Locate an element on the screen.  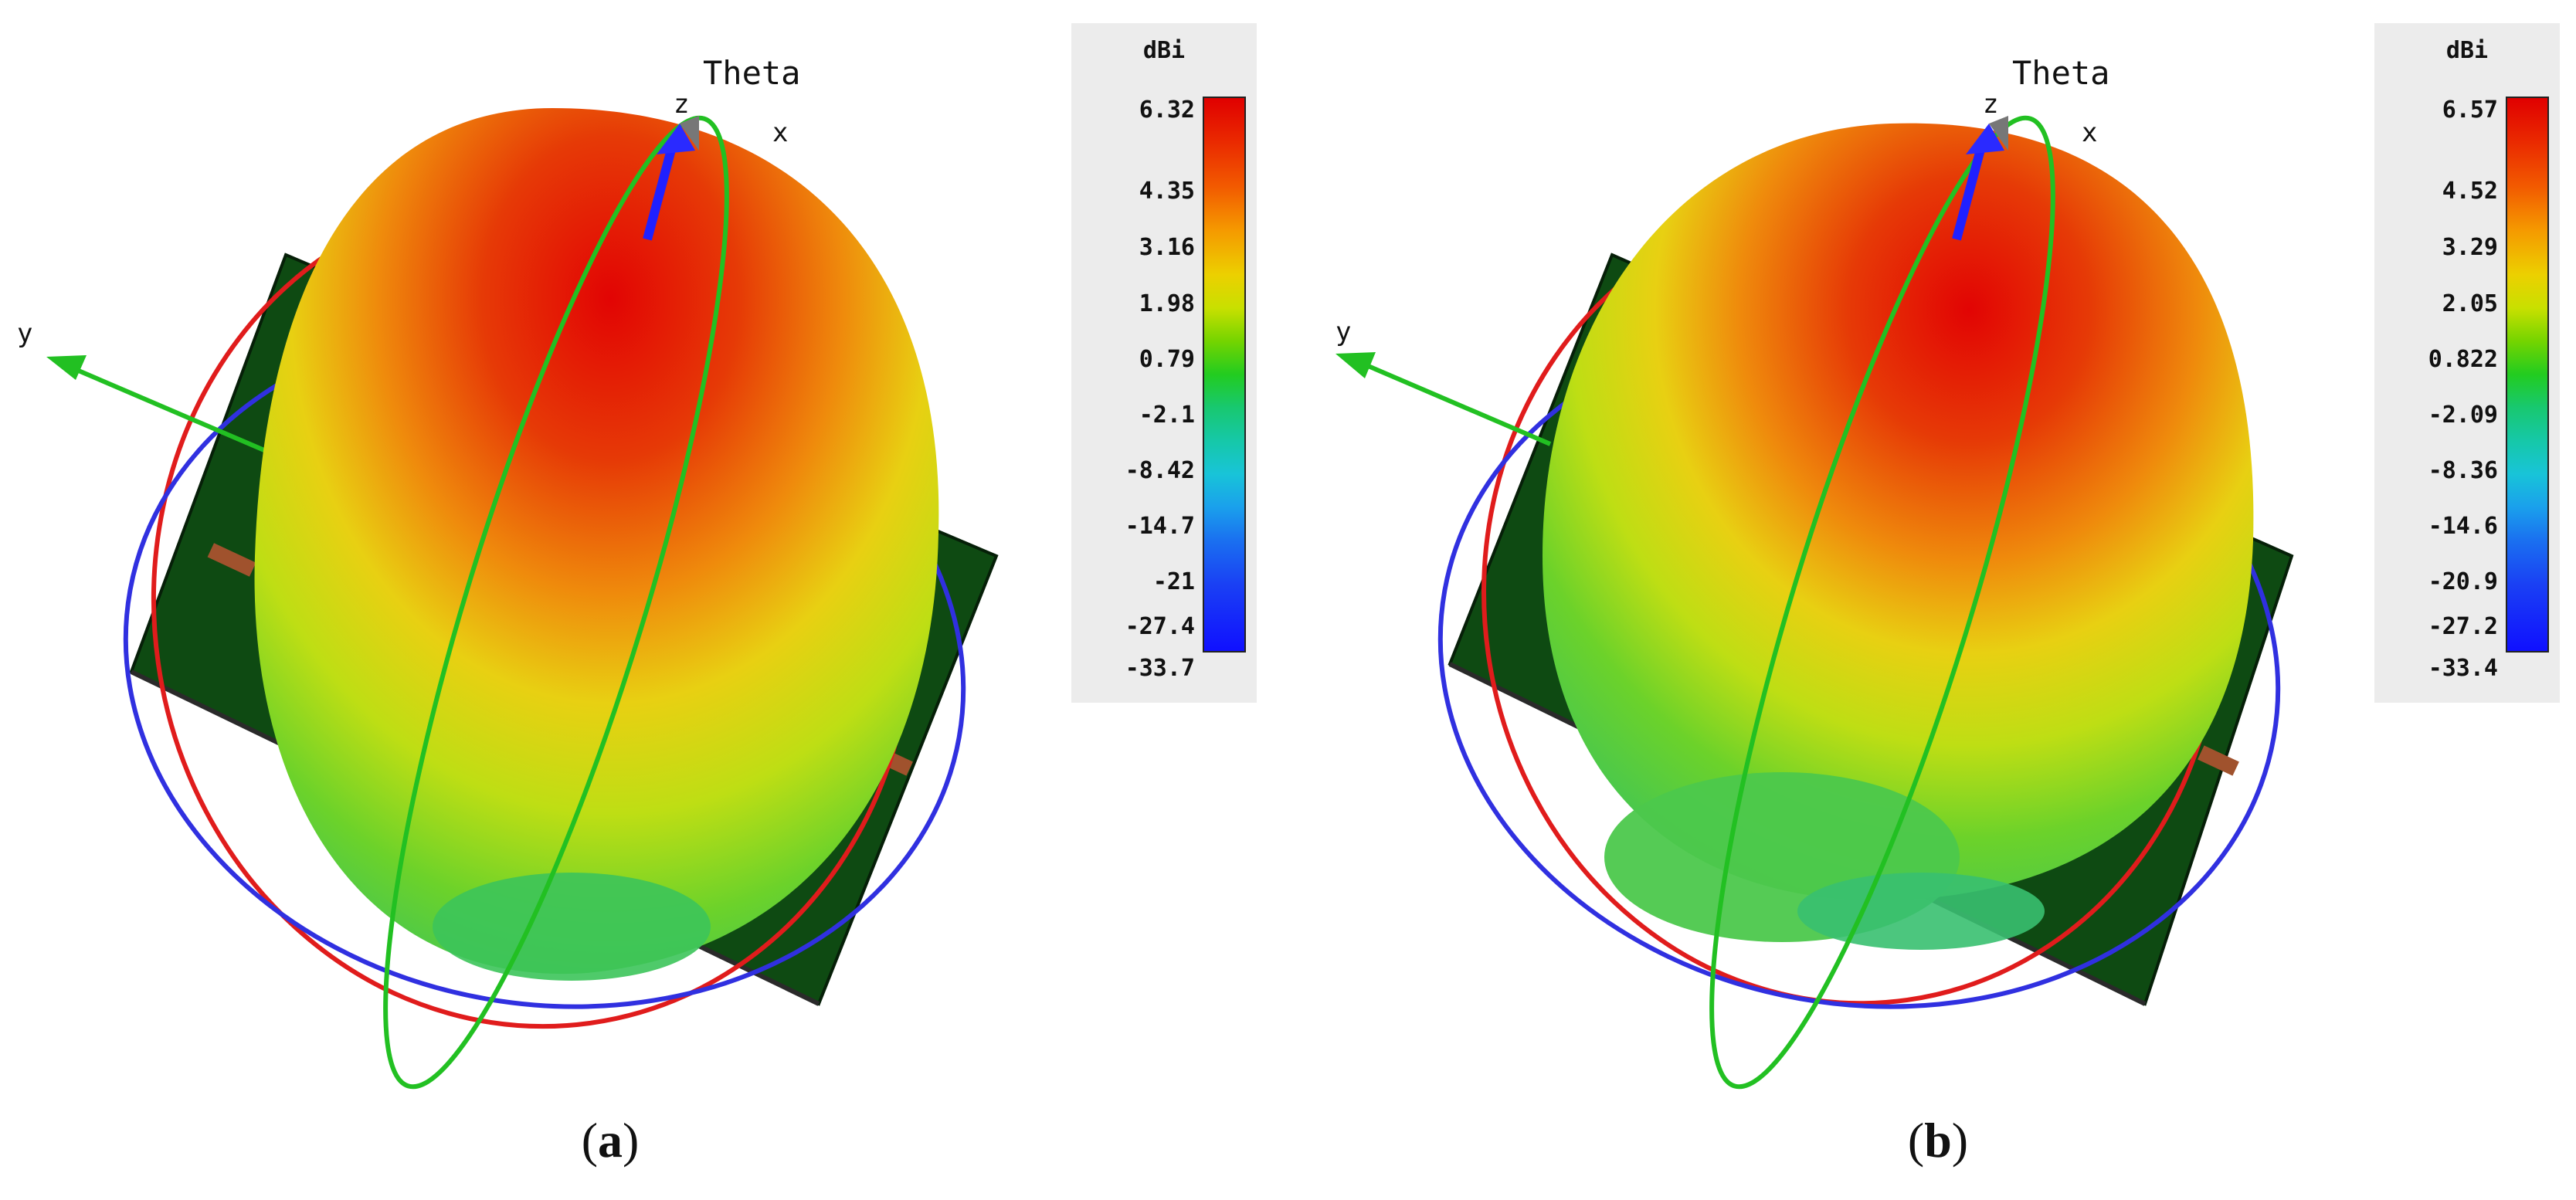
colorbar-tick: 3.29 is located at coordinates (2470, 247).